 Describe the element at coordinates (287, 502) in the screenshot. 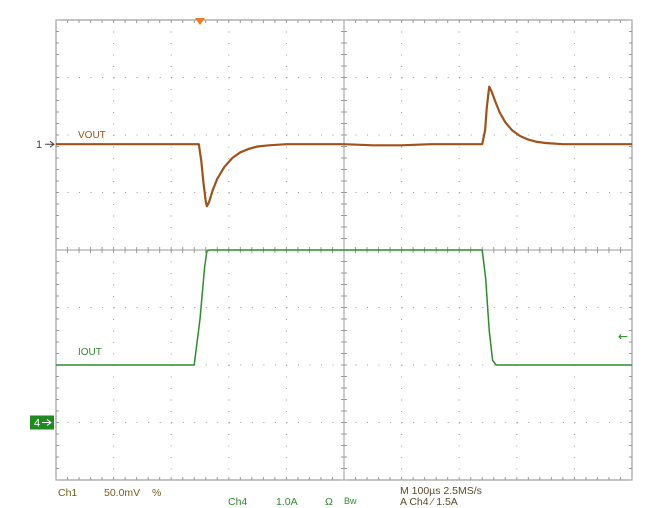

I see `ch4-scale: 1.0A` at that location.